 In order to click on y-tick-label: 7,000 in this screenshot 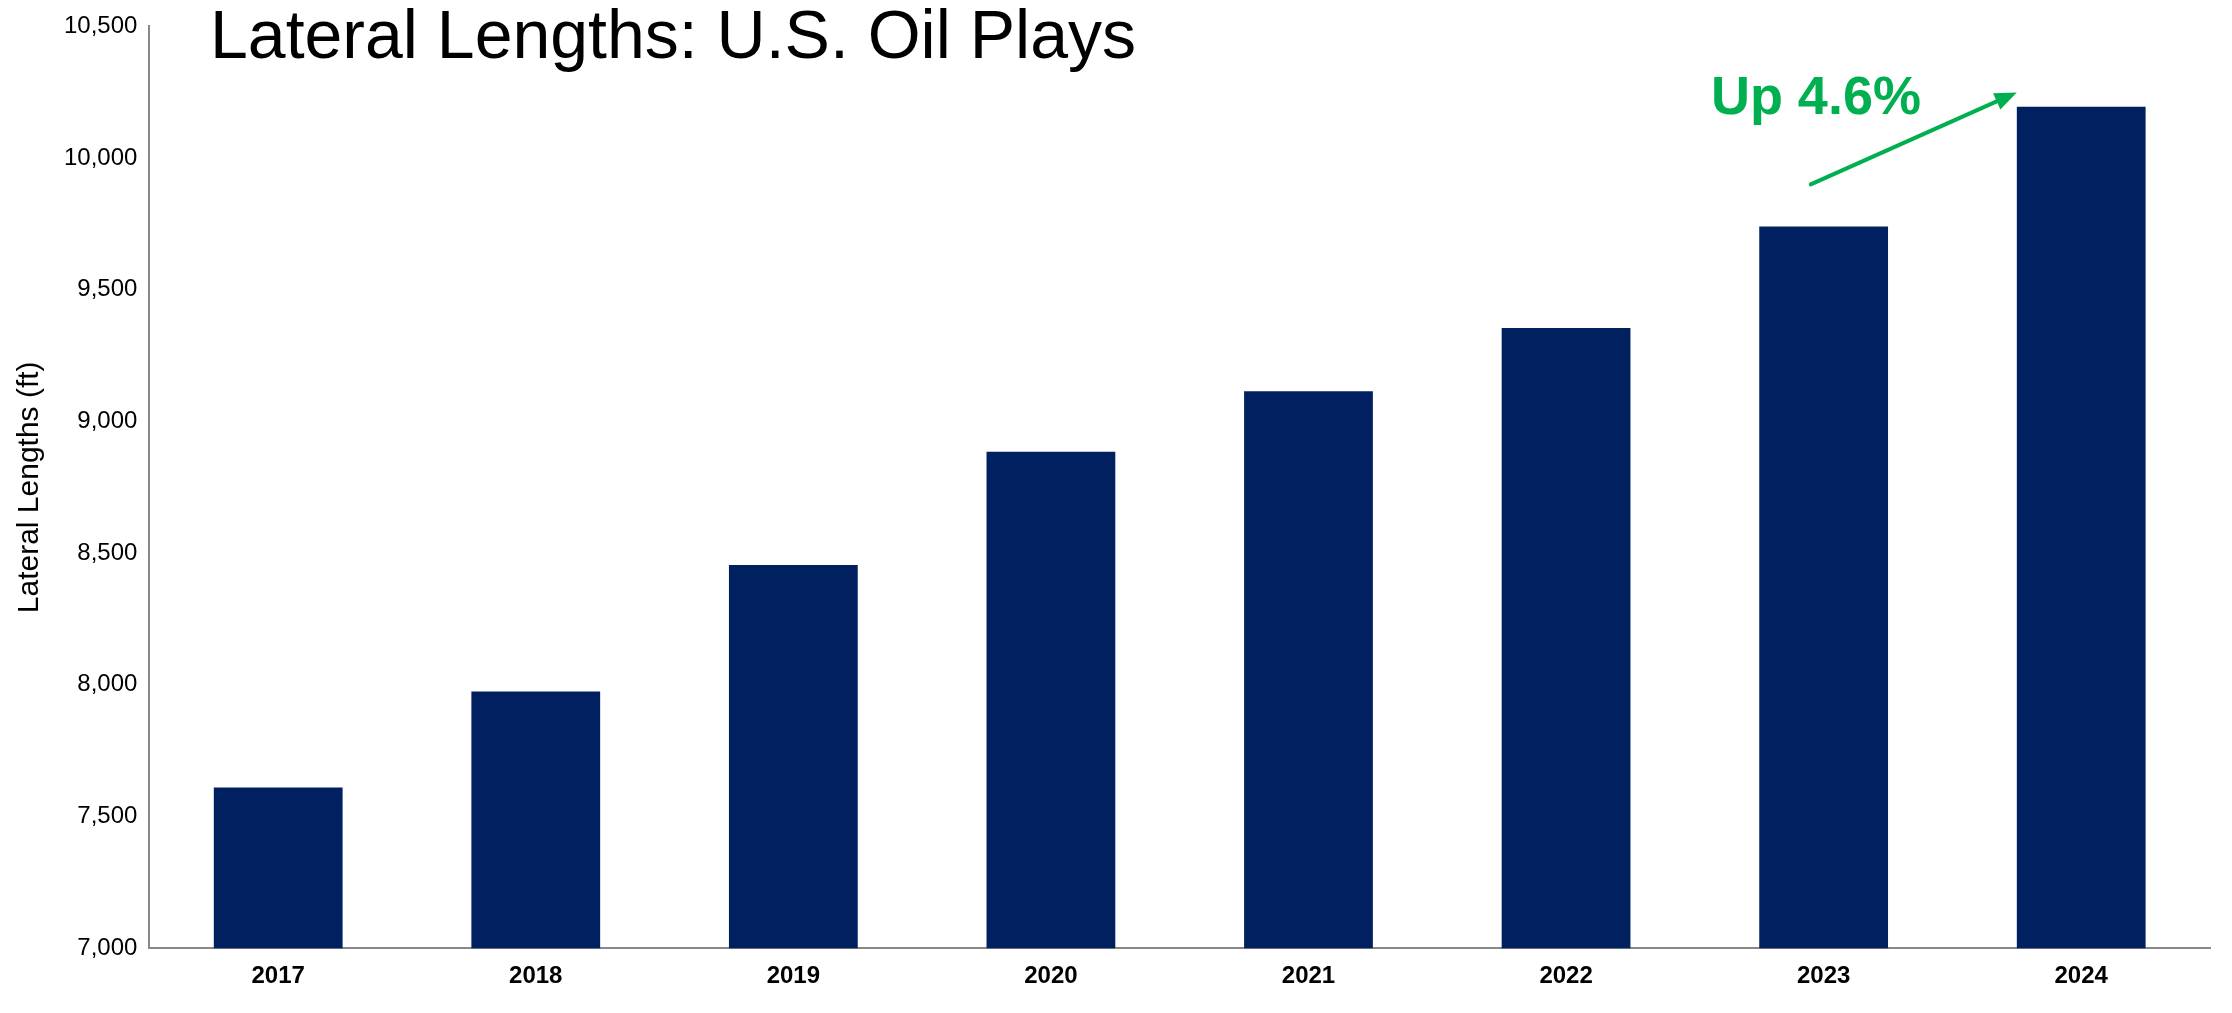, I will do `click(107, 946)`.